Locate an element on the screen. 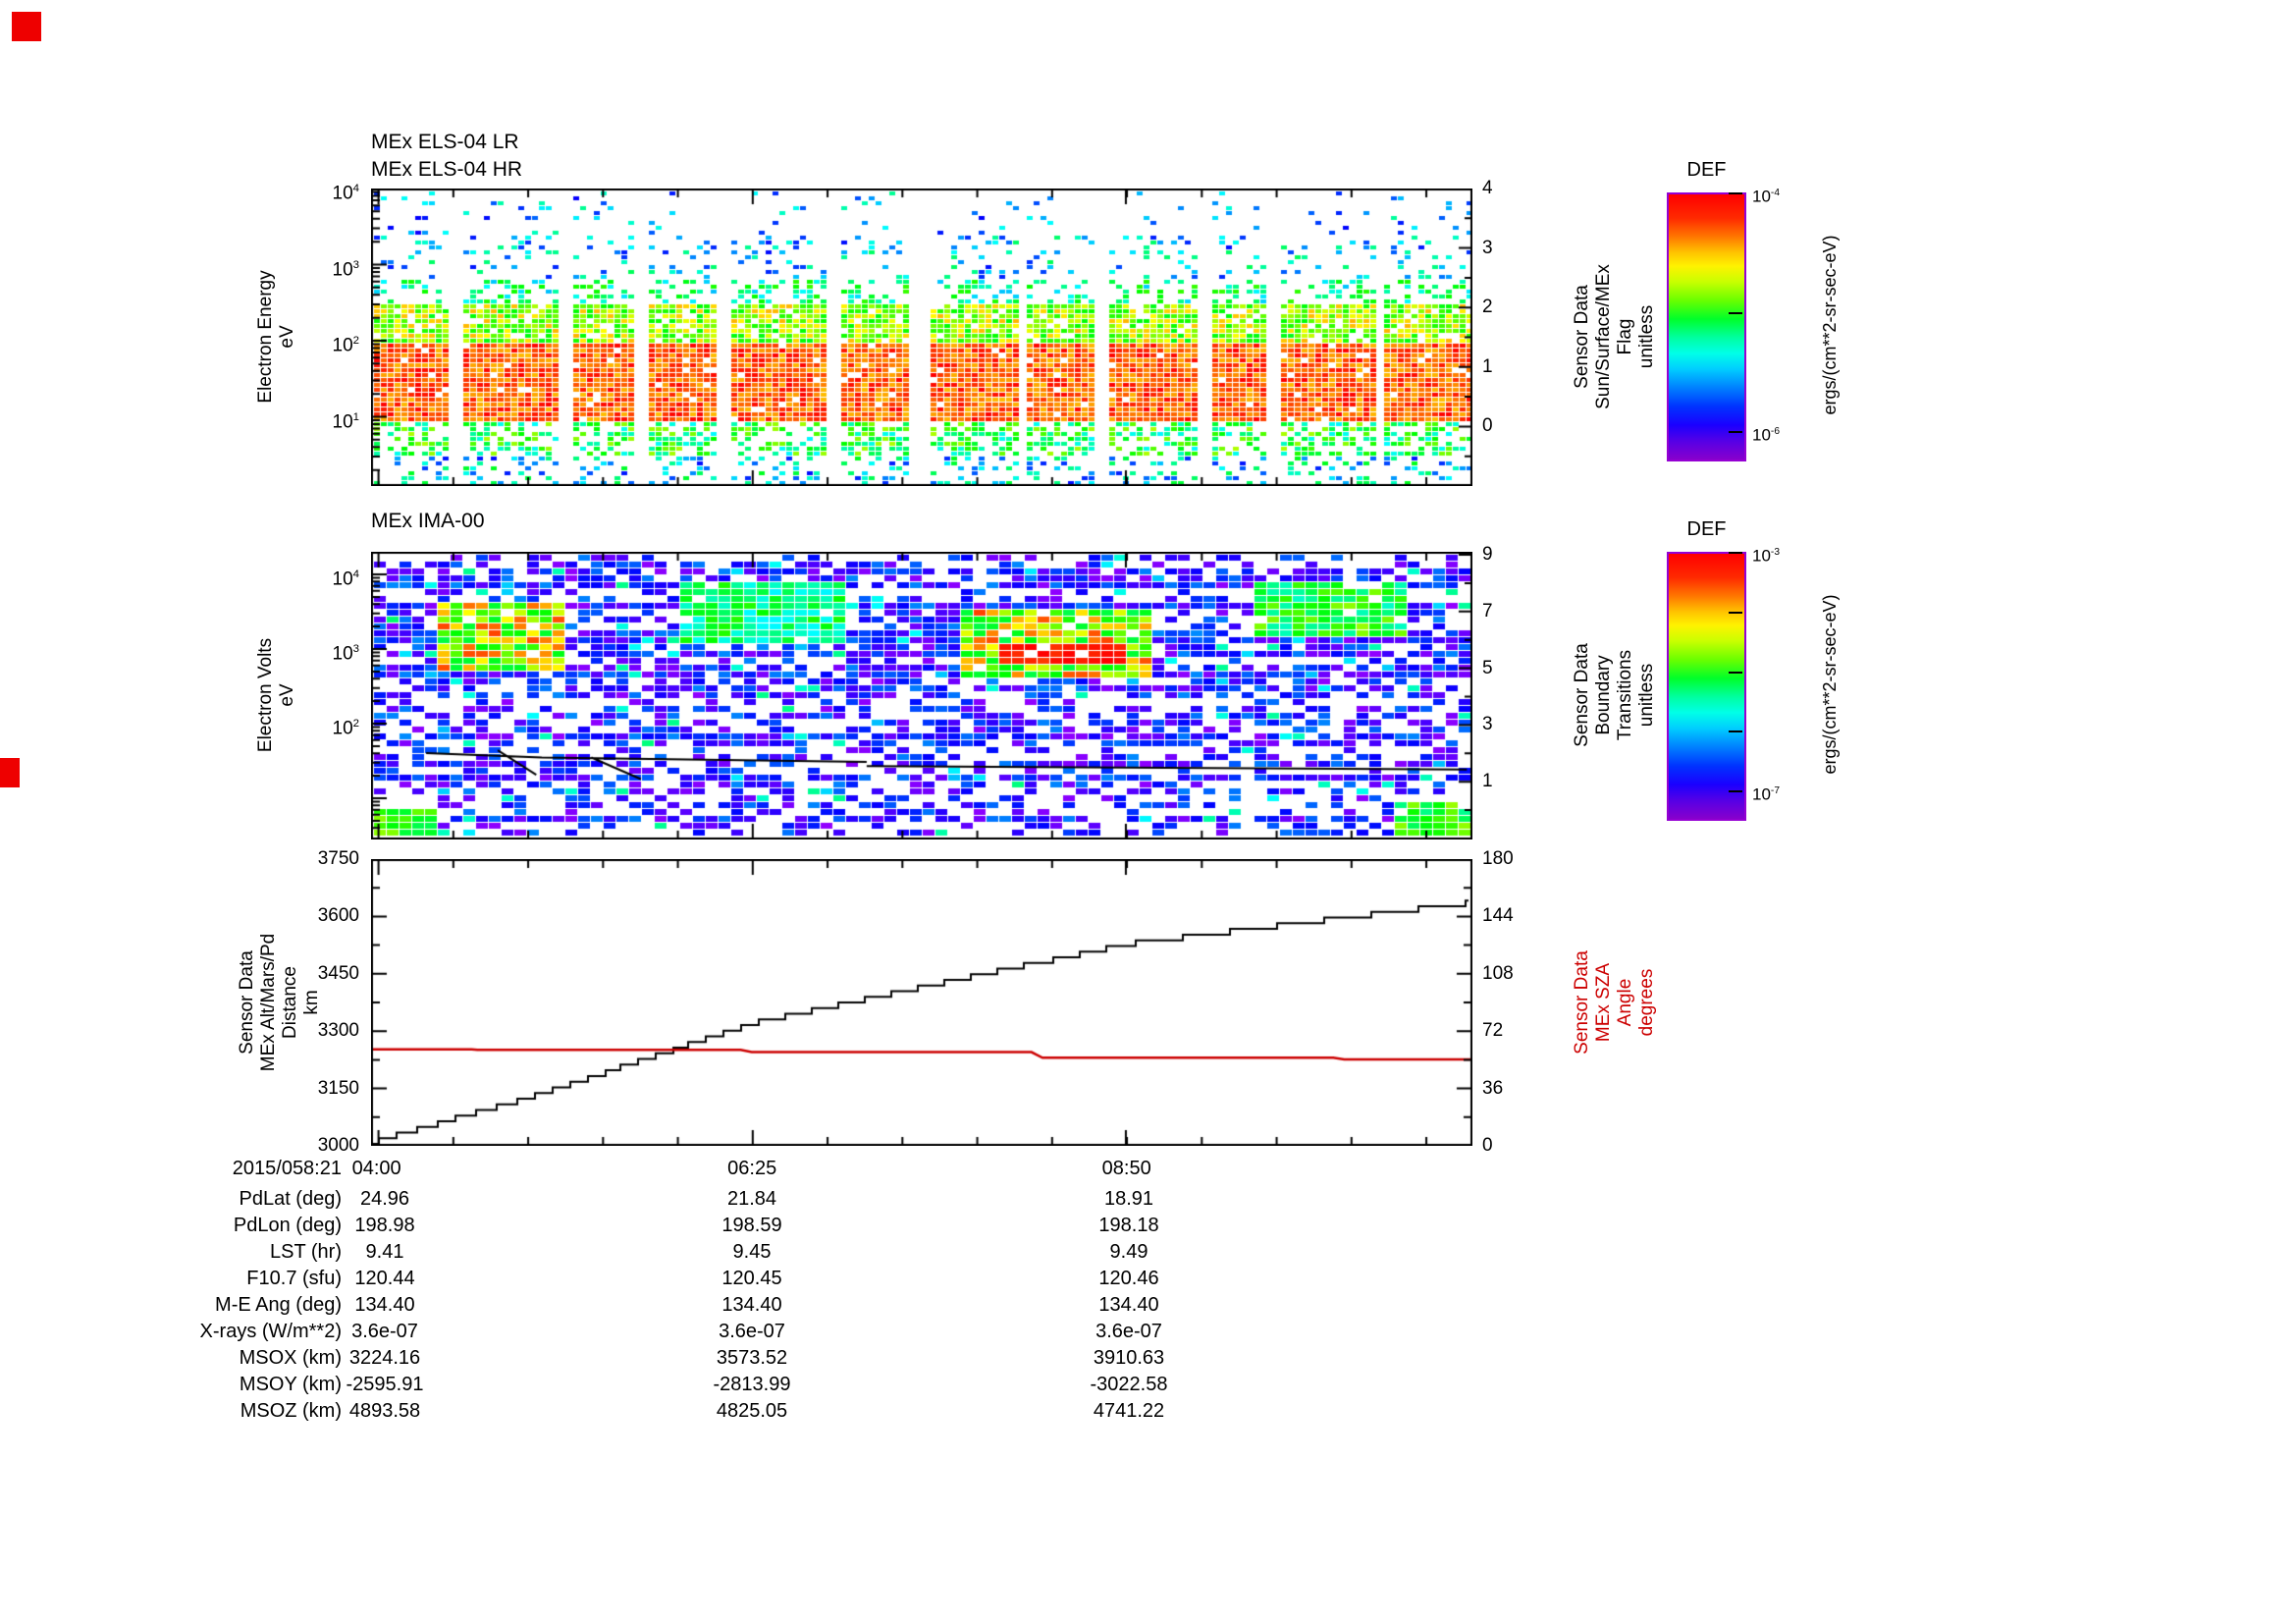 The image size is (2296, 1623). alt-left-label-text: Sensor Data MEx Alt/Mars/Pd Distance km is located at coordinates (279, 1002).